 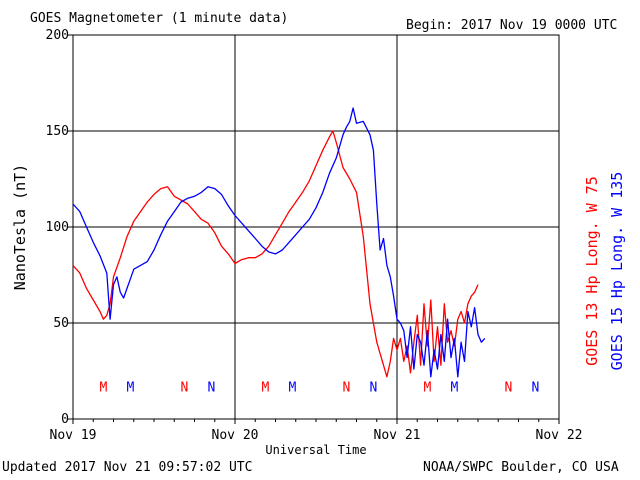 I want to click on y-axis-label: NanoTesla (nT), so click(x=20, y=227).